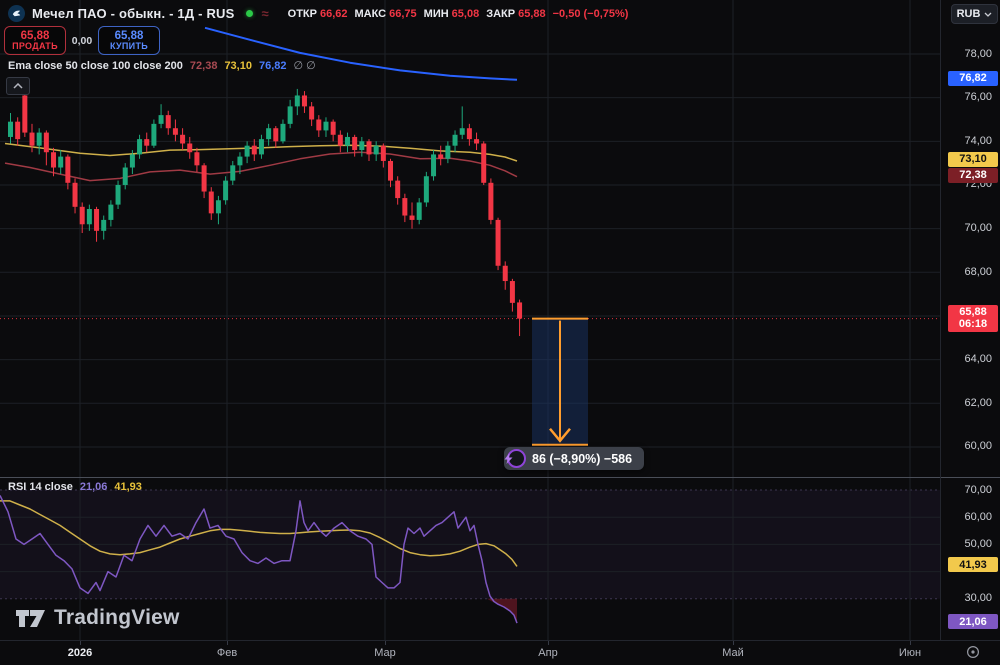 This screenshot has width=1000, height=665. Describe the element at coordinates (128, 487) in the screenshot. I see `rsi-ma-value: 41,93` at that location.